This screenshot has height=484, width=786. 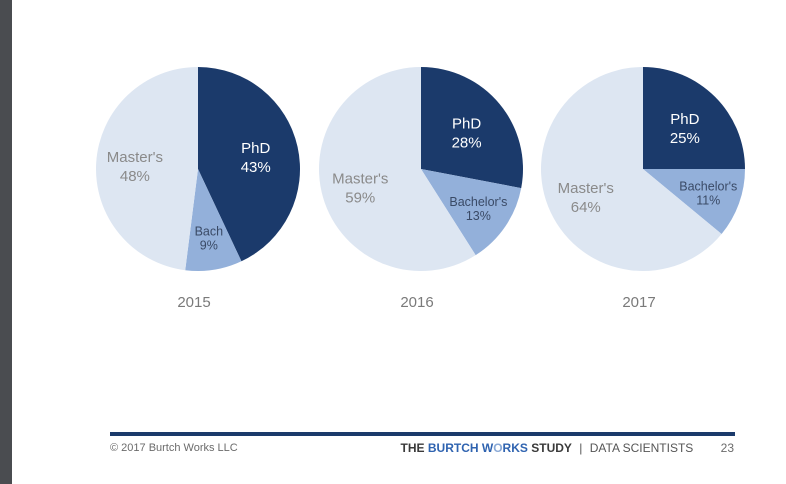 I want to click on page-number: 23, so click(x=727, y=448).